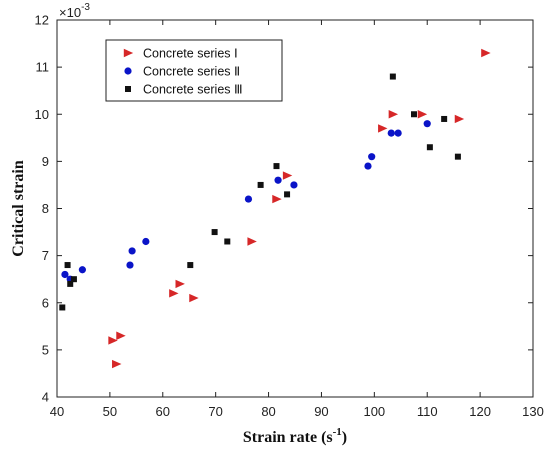 This screenshot has width=550, height=456. Describe the element at coordinates (480, 411) in the screenshot. I see `x-tick-label: 120` at that location.